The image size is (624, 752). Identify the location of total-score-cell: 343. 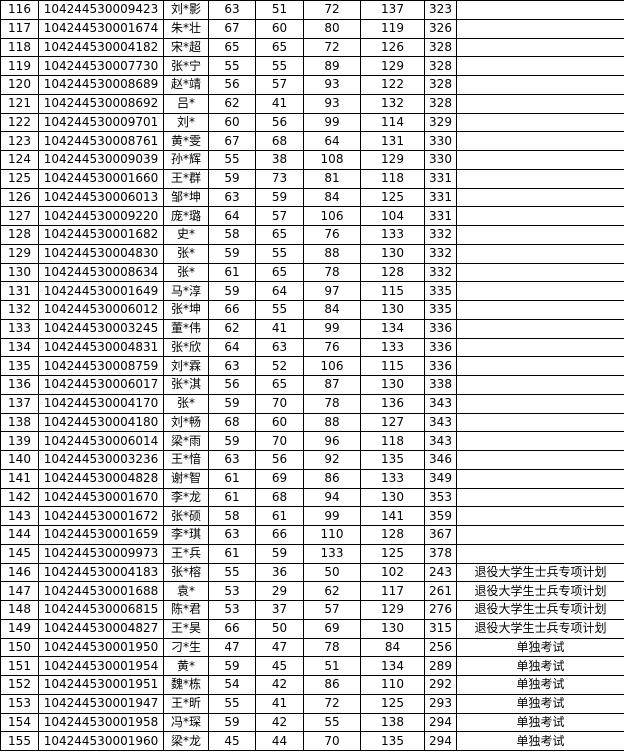
(440, 441).